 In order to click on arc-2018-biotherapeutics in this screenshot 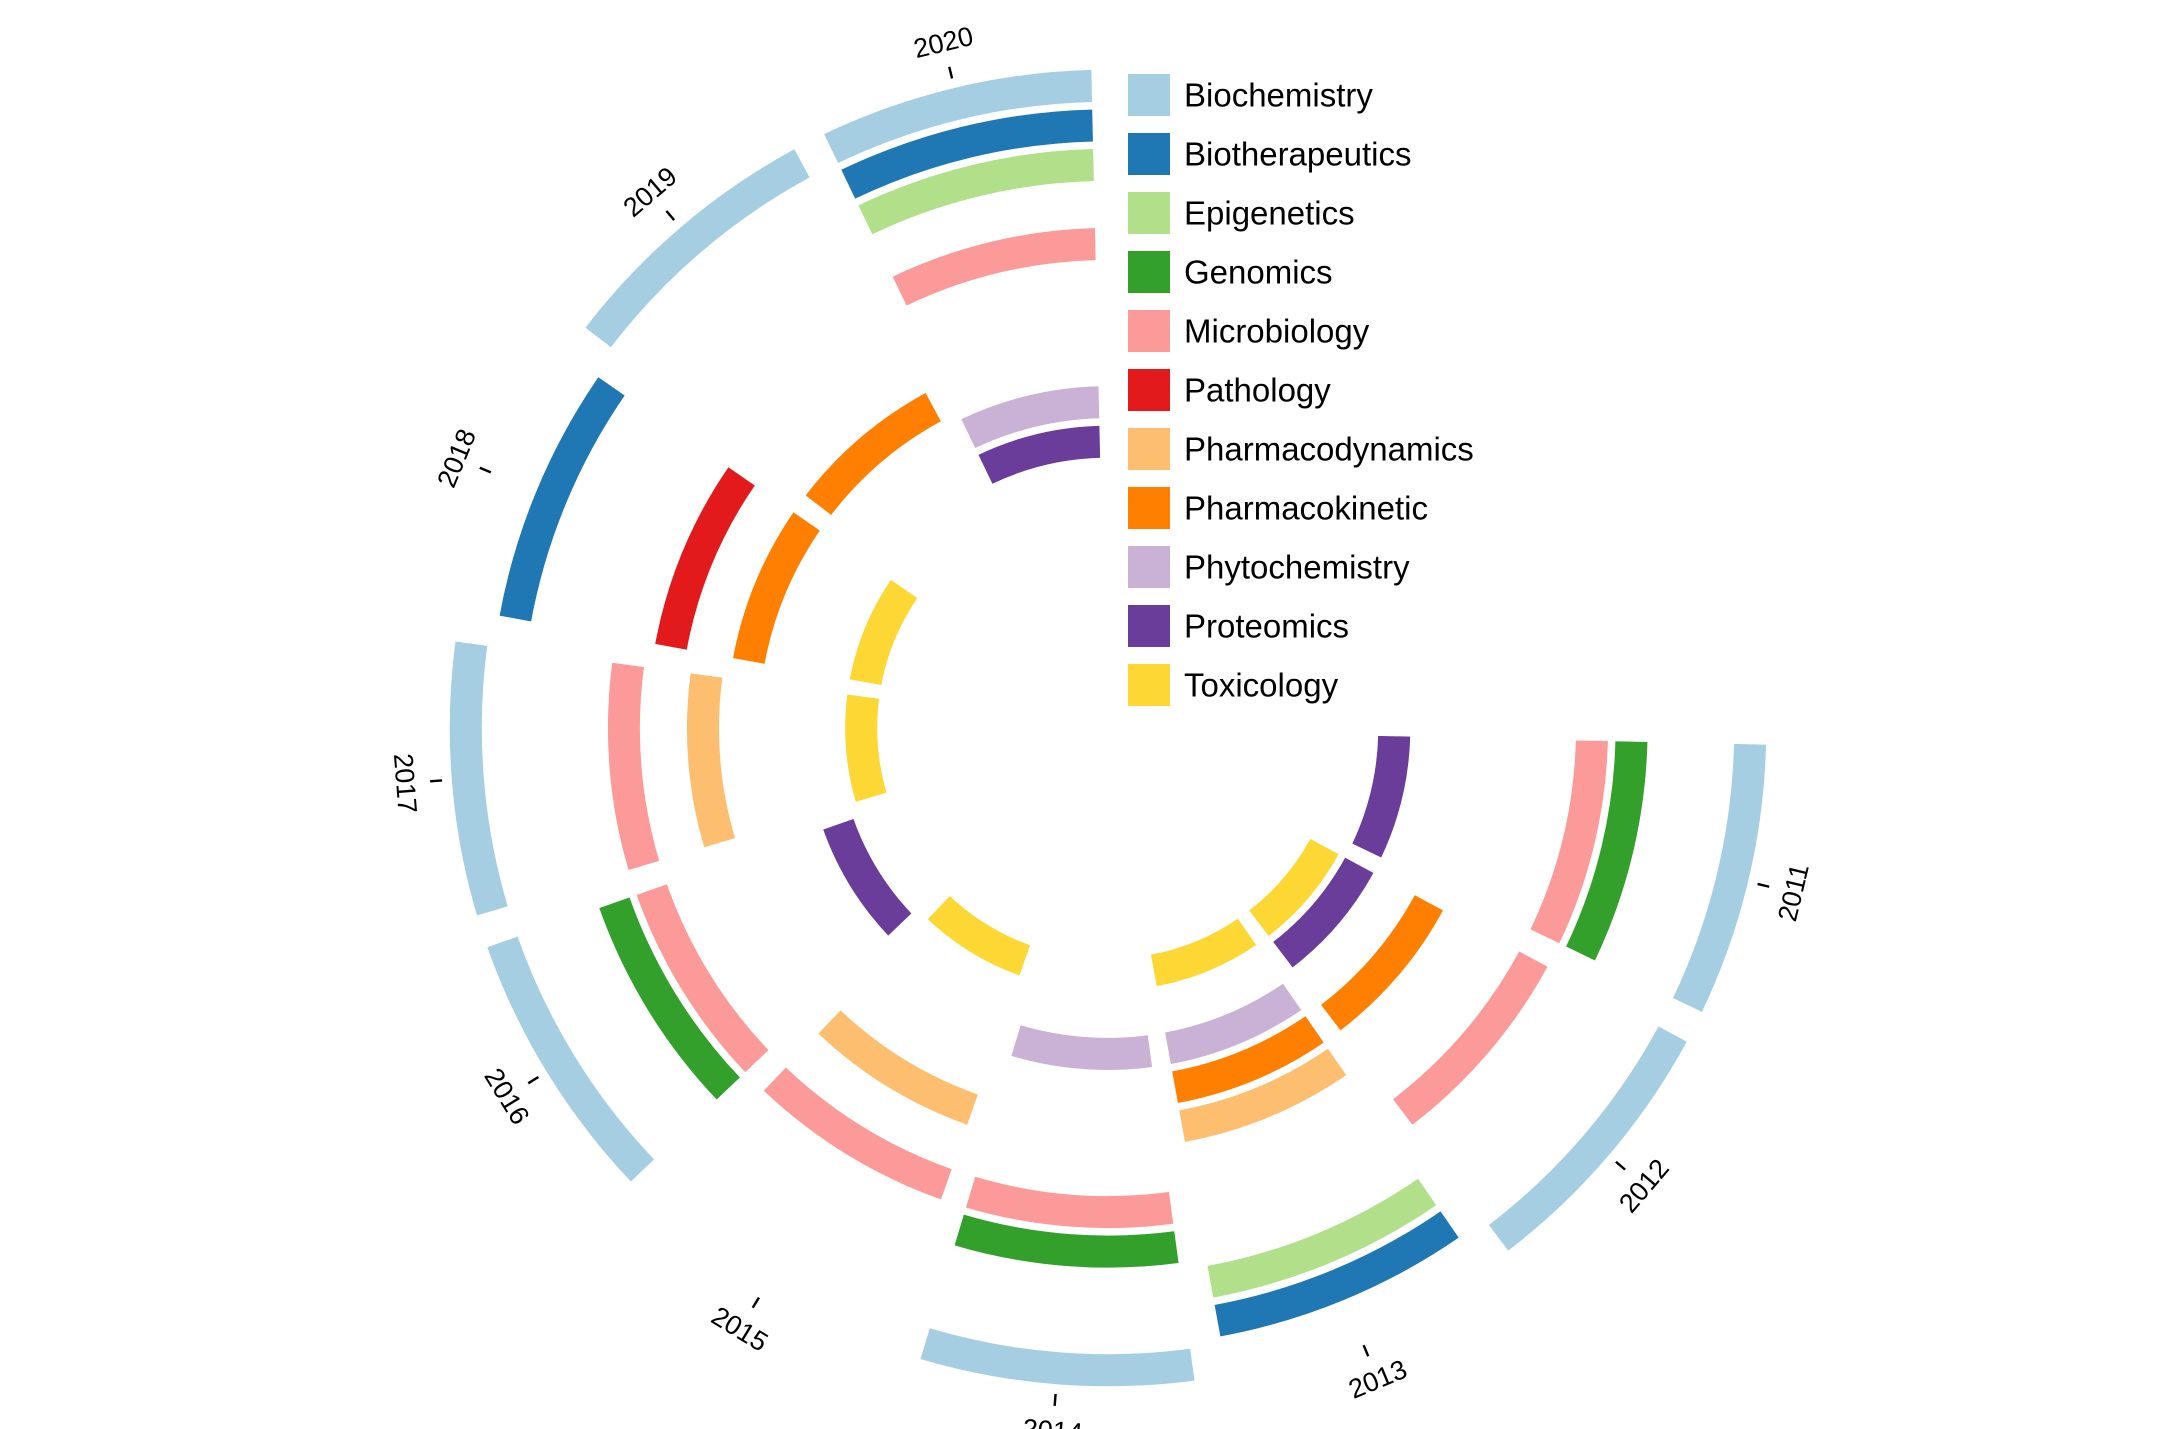, I will do `click(562, 499)`.